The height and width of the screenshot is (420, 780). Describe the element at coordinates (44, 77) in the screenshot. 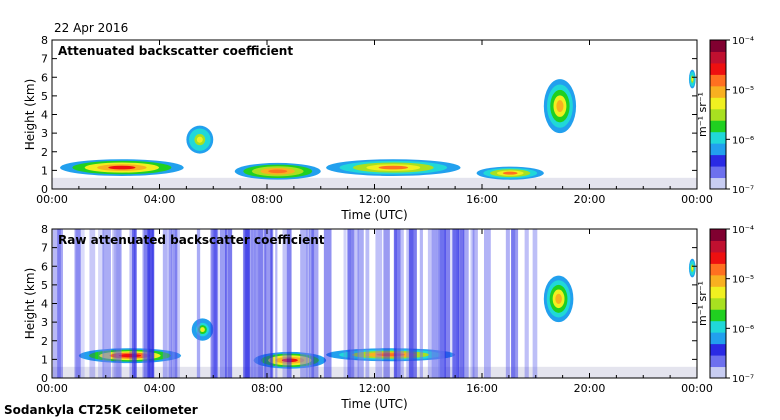

I see `y-tick-label: 6` at that location.